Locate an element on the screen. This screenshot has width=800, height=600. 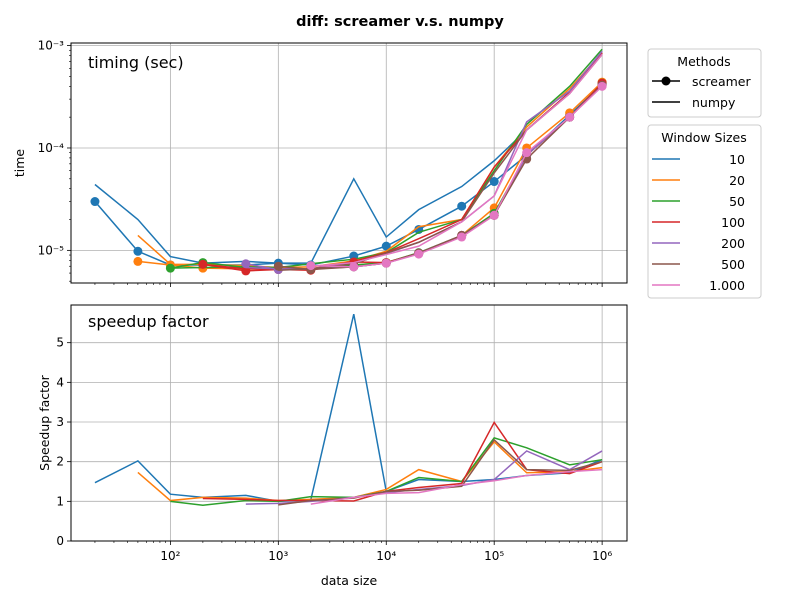
window-sizes-legend-frame is located at coordinates (704, 211).